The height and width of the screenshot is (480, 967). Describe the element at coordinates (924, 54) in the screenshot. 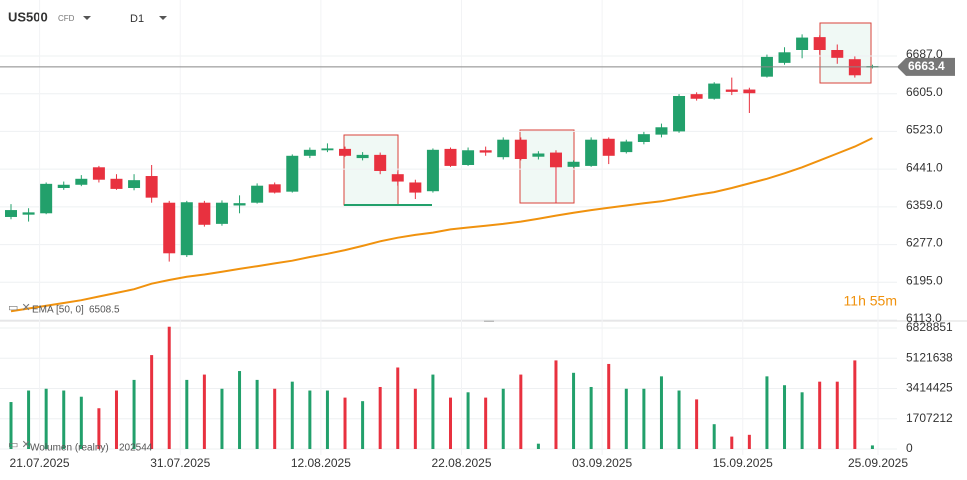

I see `y-tick-label: 6687.0` at that location.